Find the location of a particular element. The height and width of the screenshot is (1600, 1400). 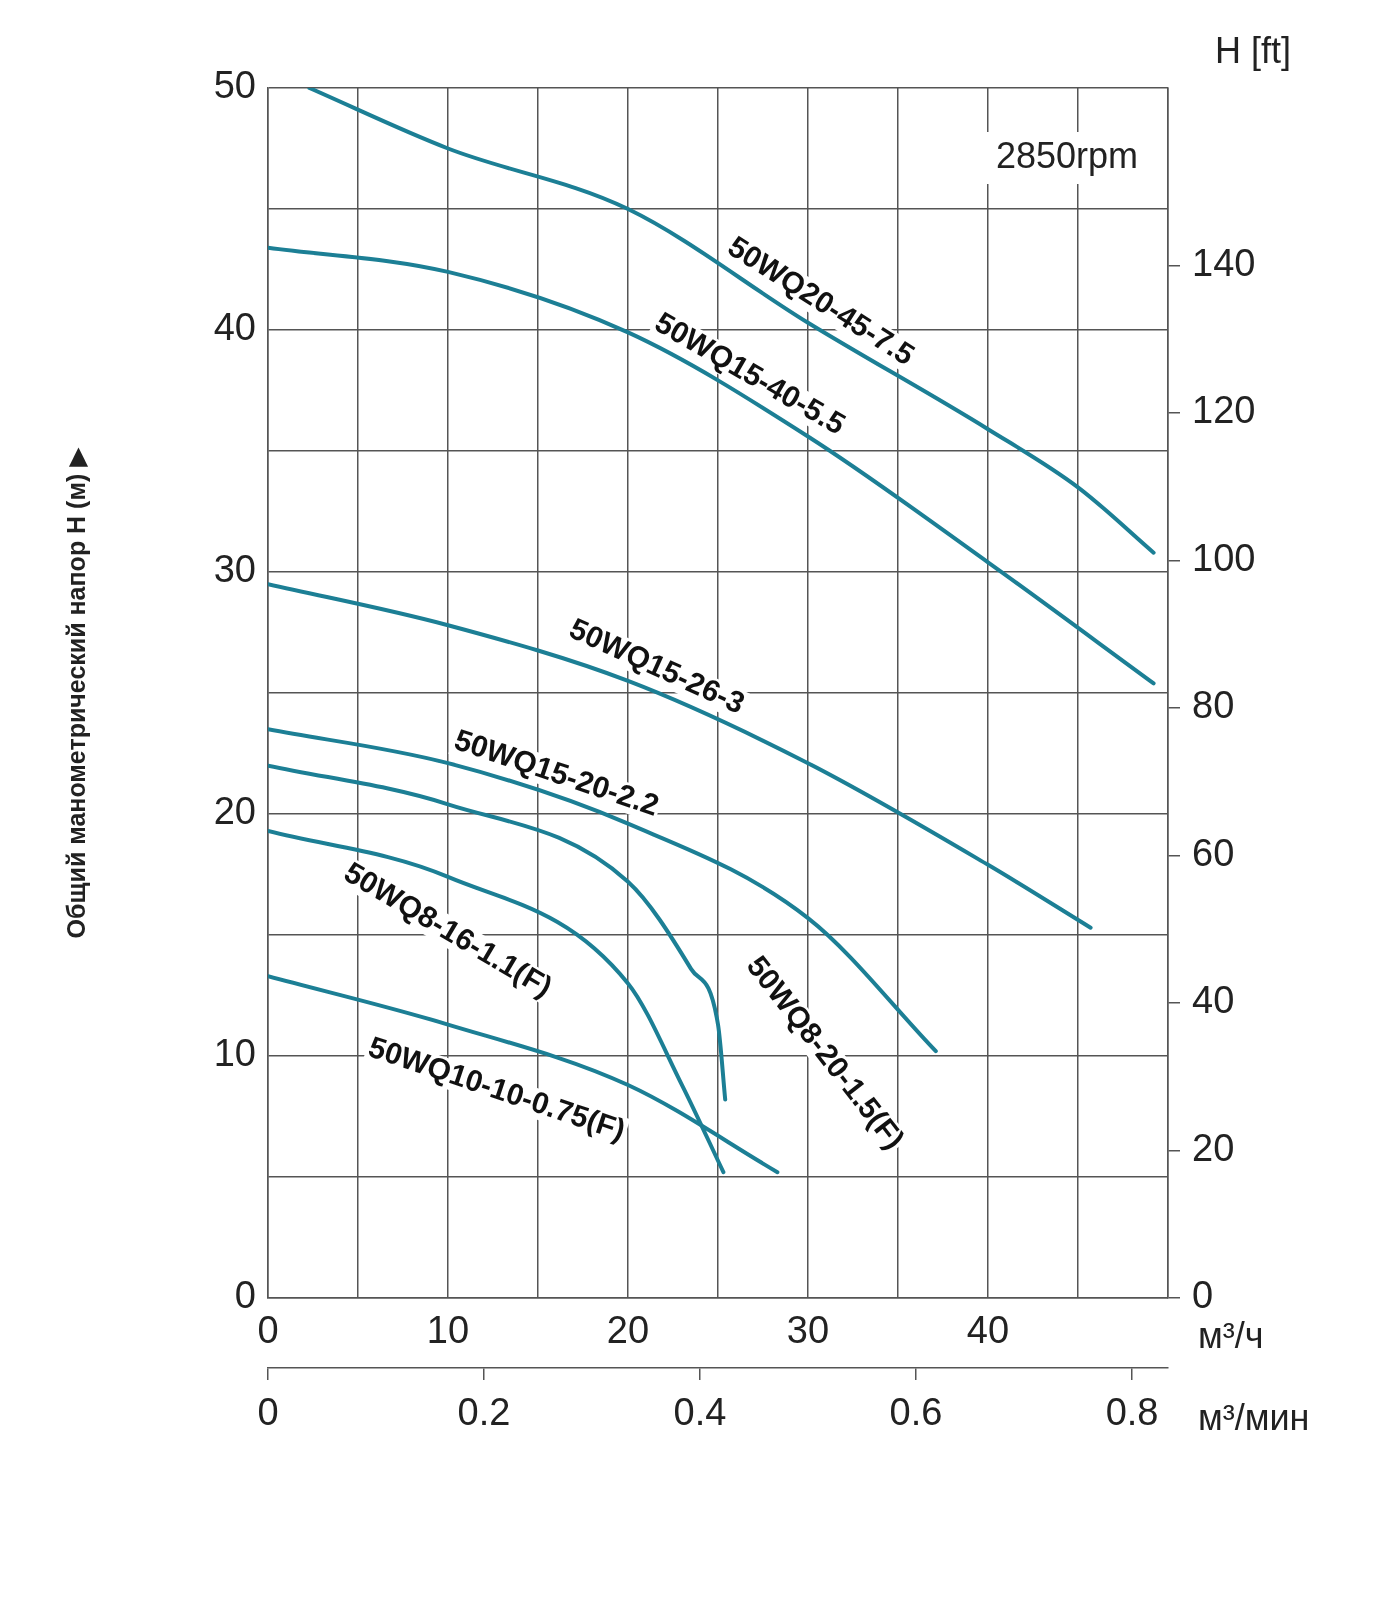

y2-tick-label: 40 is located at coordinates (1213, 1000).